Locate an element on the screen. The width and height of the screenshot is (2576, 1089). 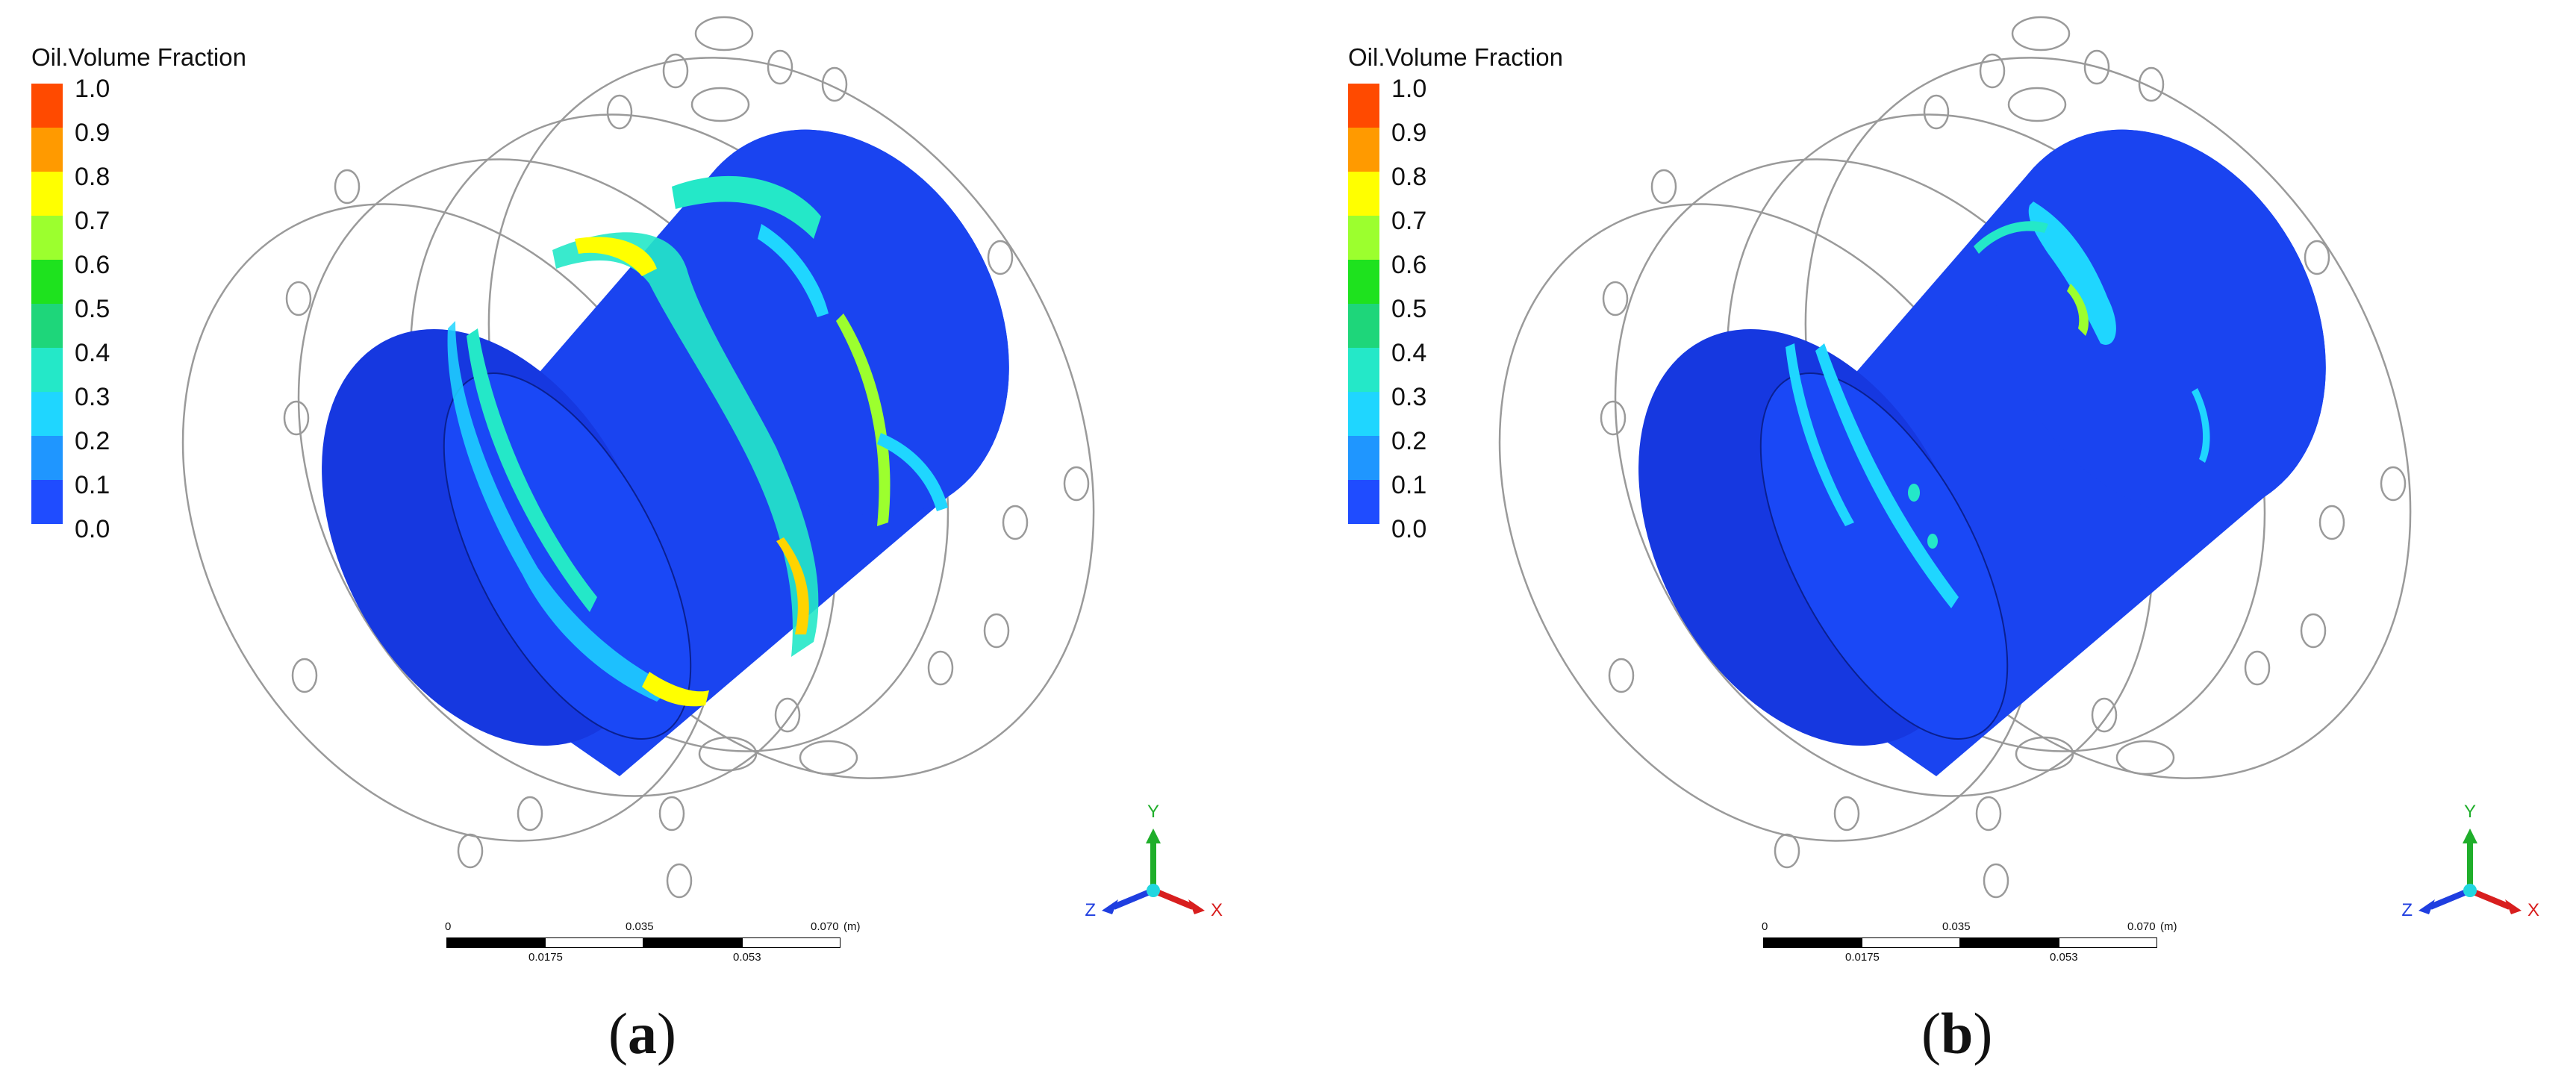
legend-colorbar is located at coordinates (47, 304).